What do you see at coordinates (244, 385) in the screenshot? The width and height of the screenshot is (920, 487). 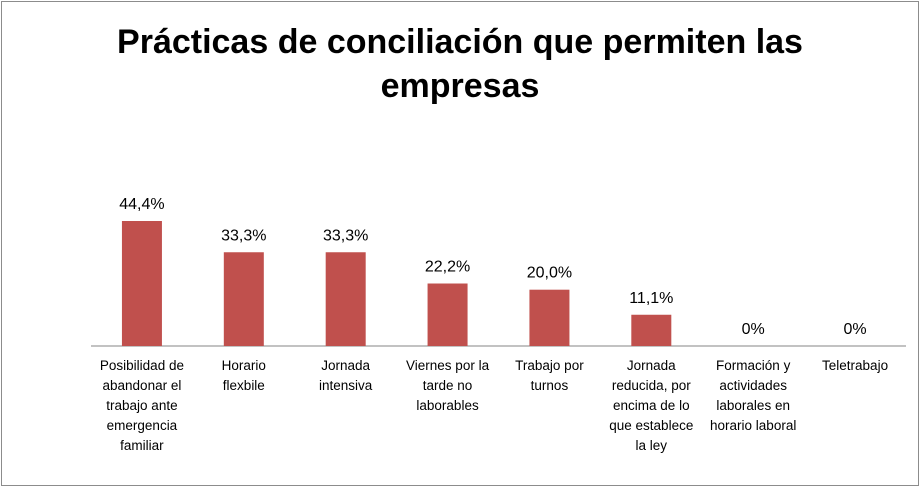 I see `category-label-line: flexbile` at bounding box center [244, 385].